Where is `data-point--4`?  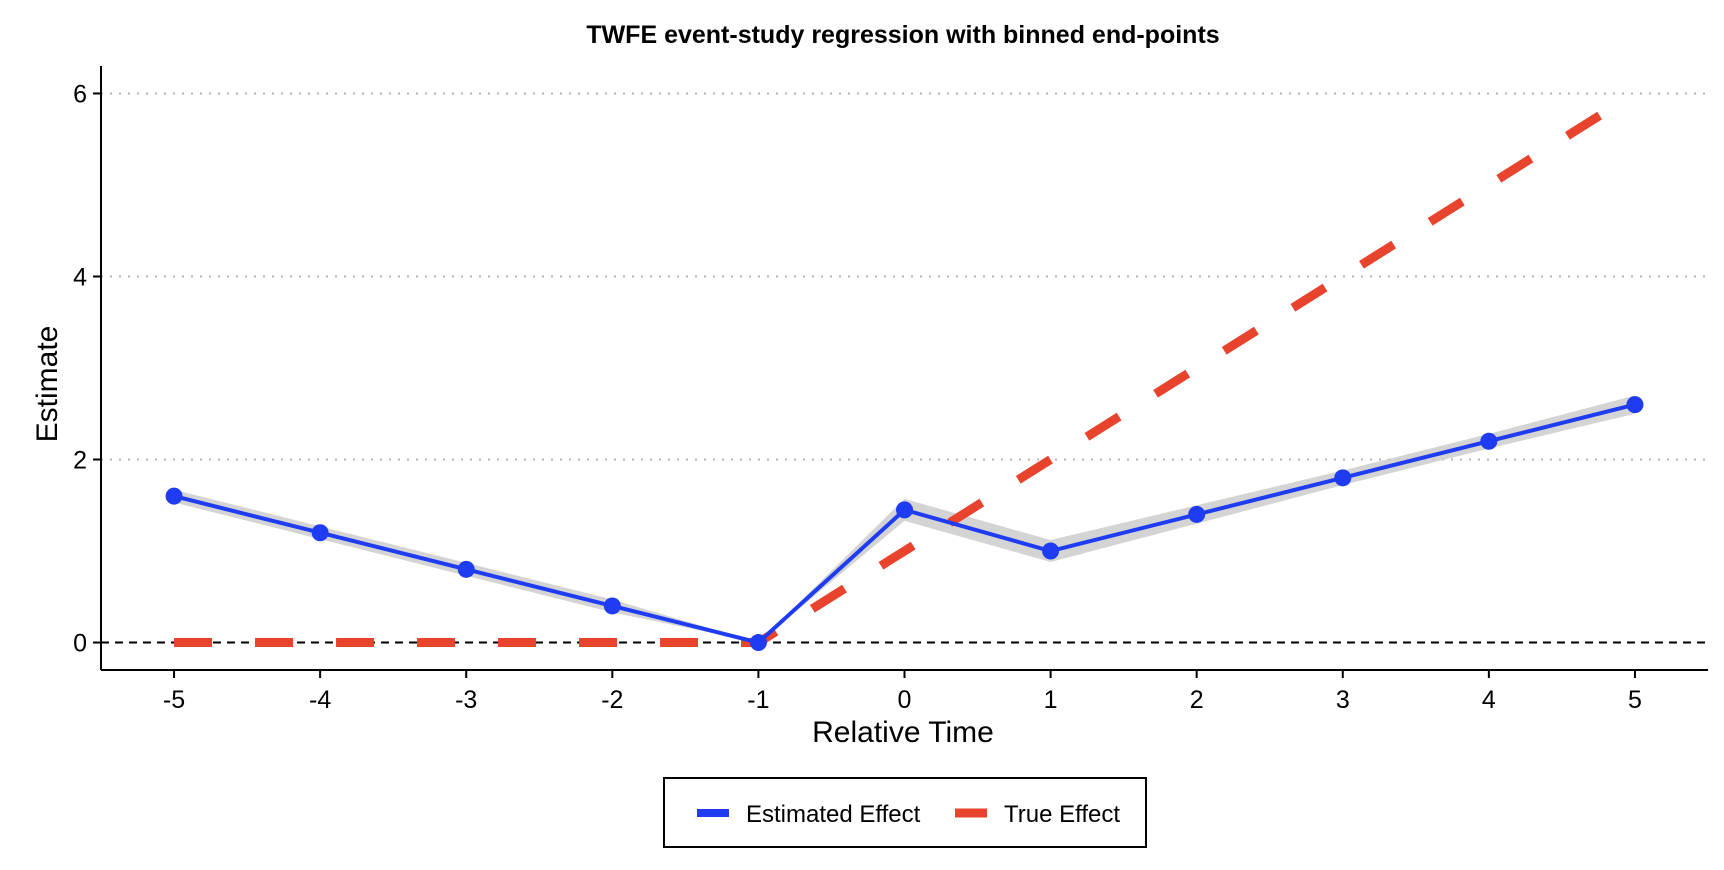
data-point--4 is located at coordinates (320, 533).